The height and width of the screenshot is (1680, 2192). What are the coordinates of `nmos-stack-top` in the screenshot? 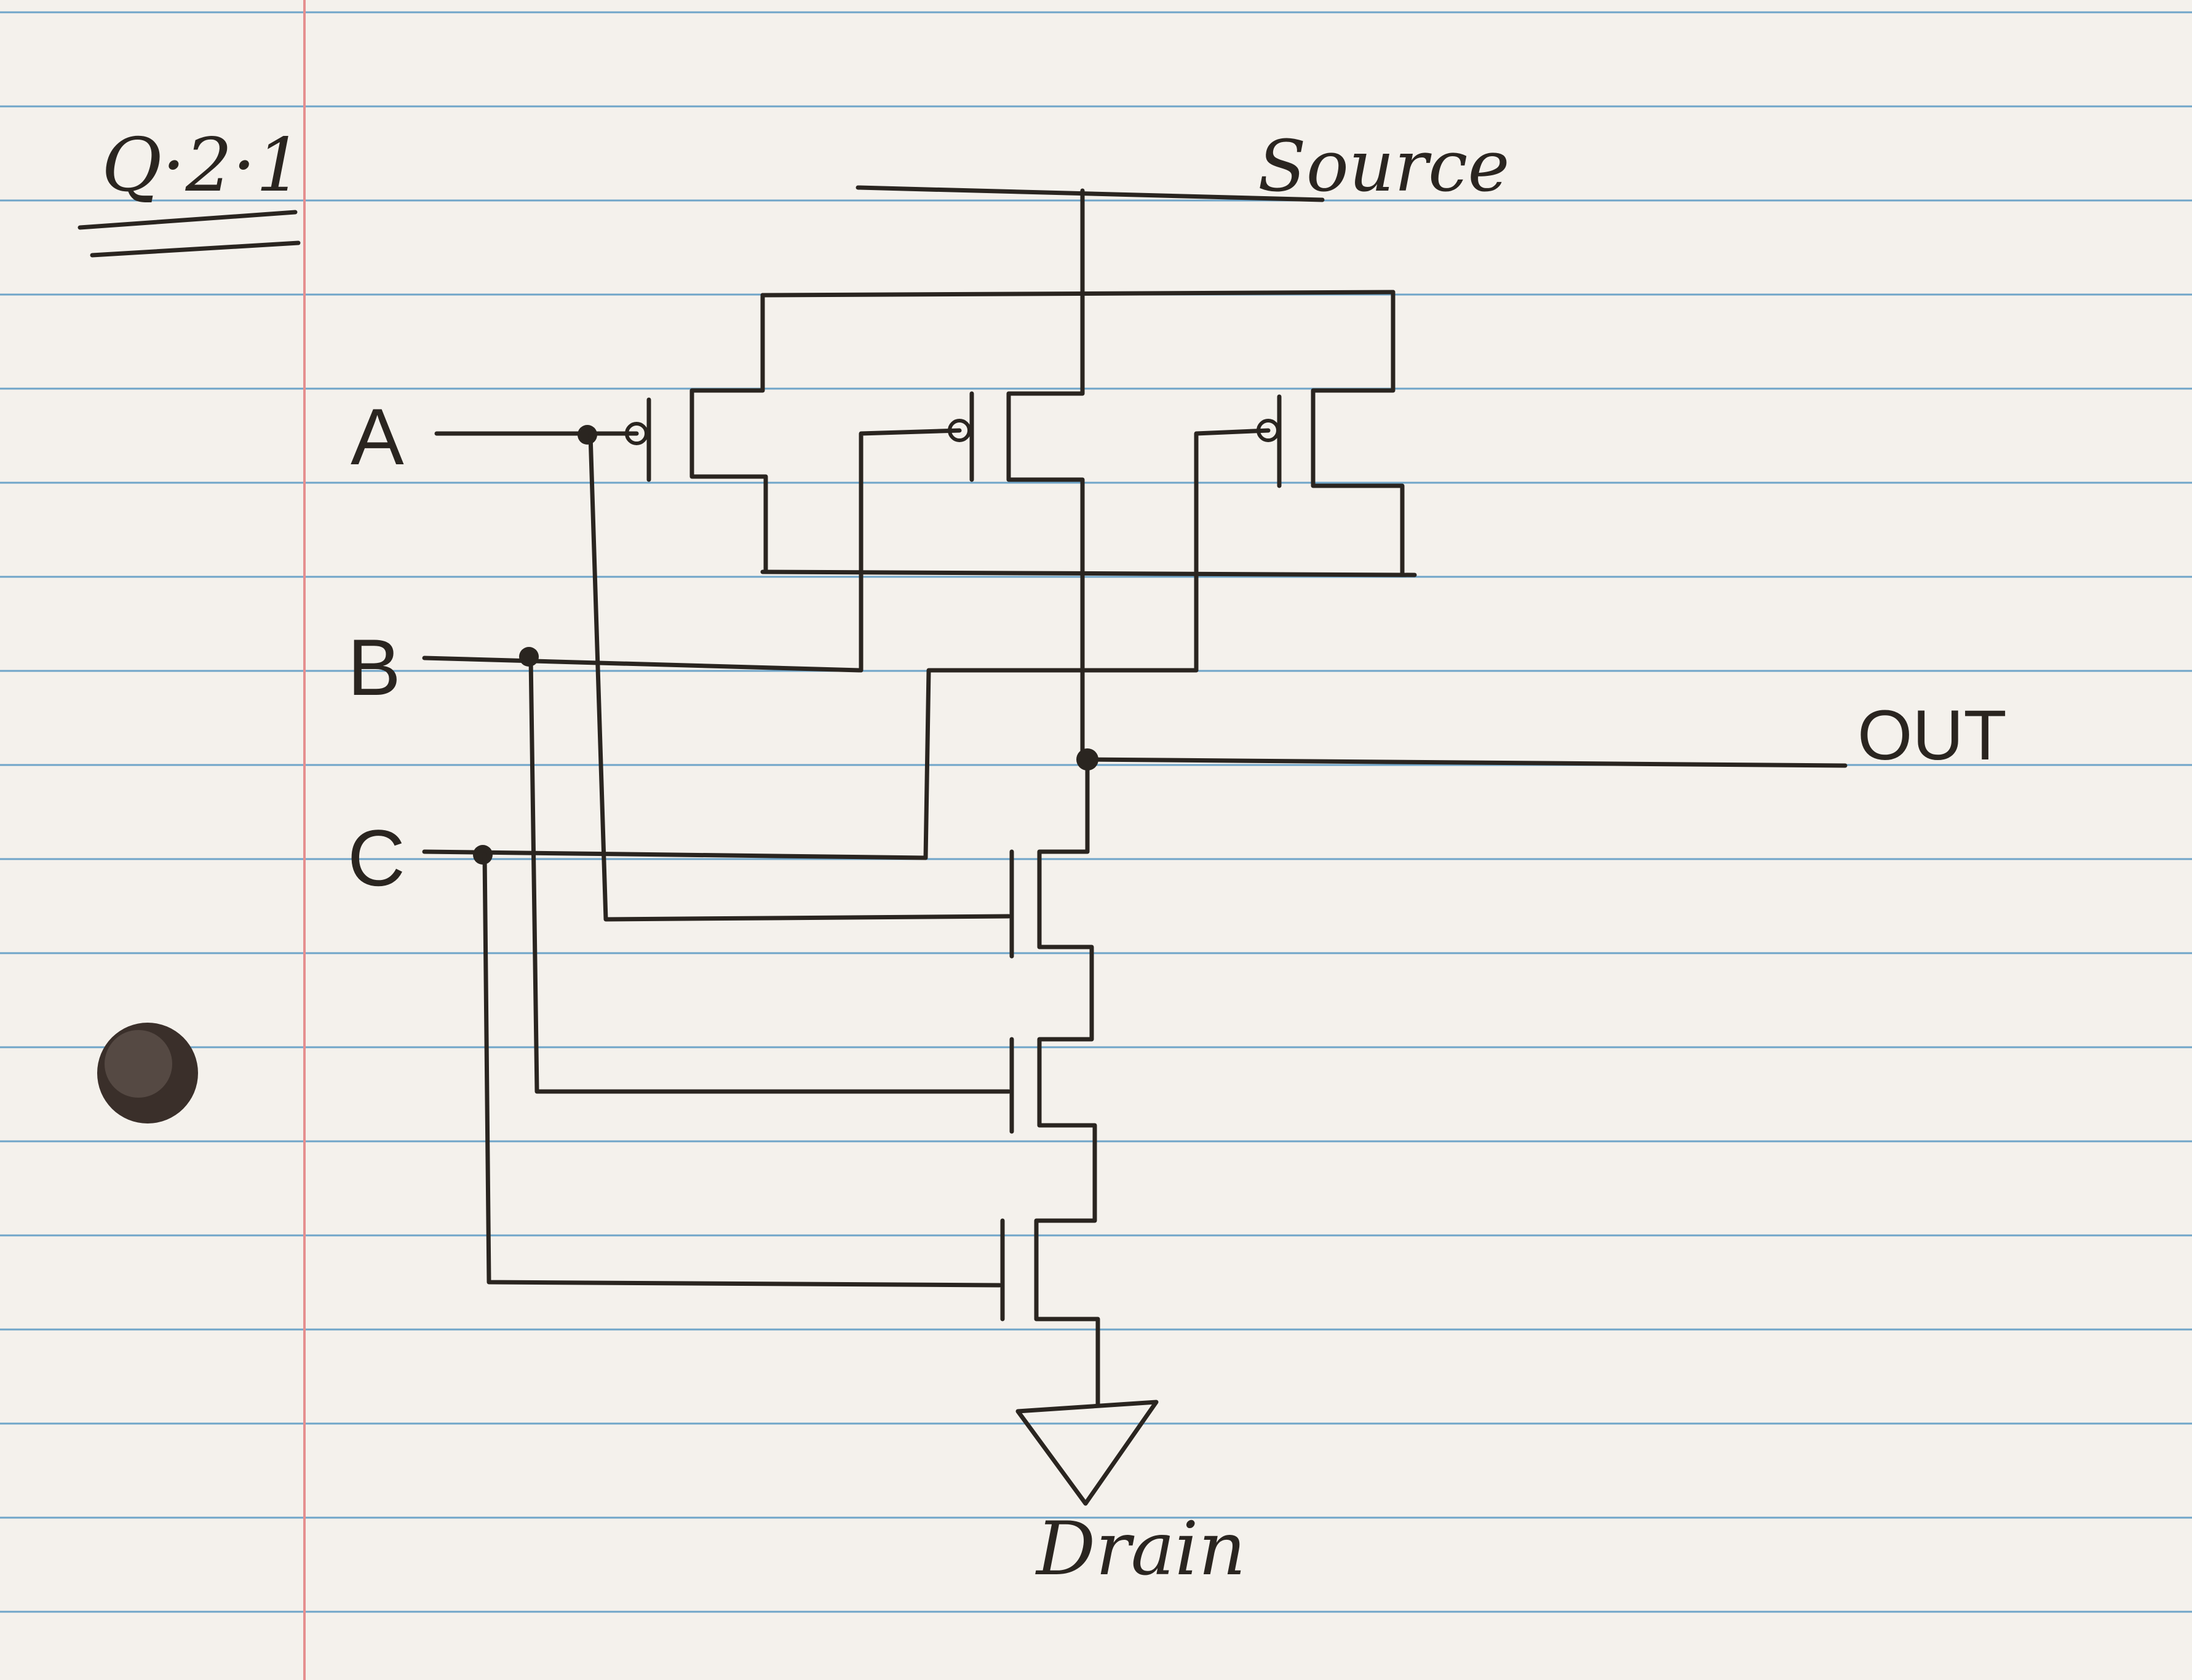 It's located at (1067, 1082).